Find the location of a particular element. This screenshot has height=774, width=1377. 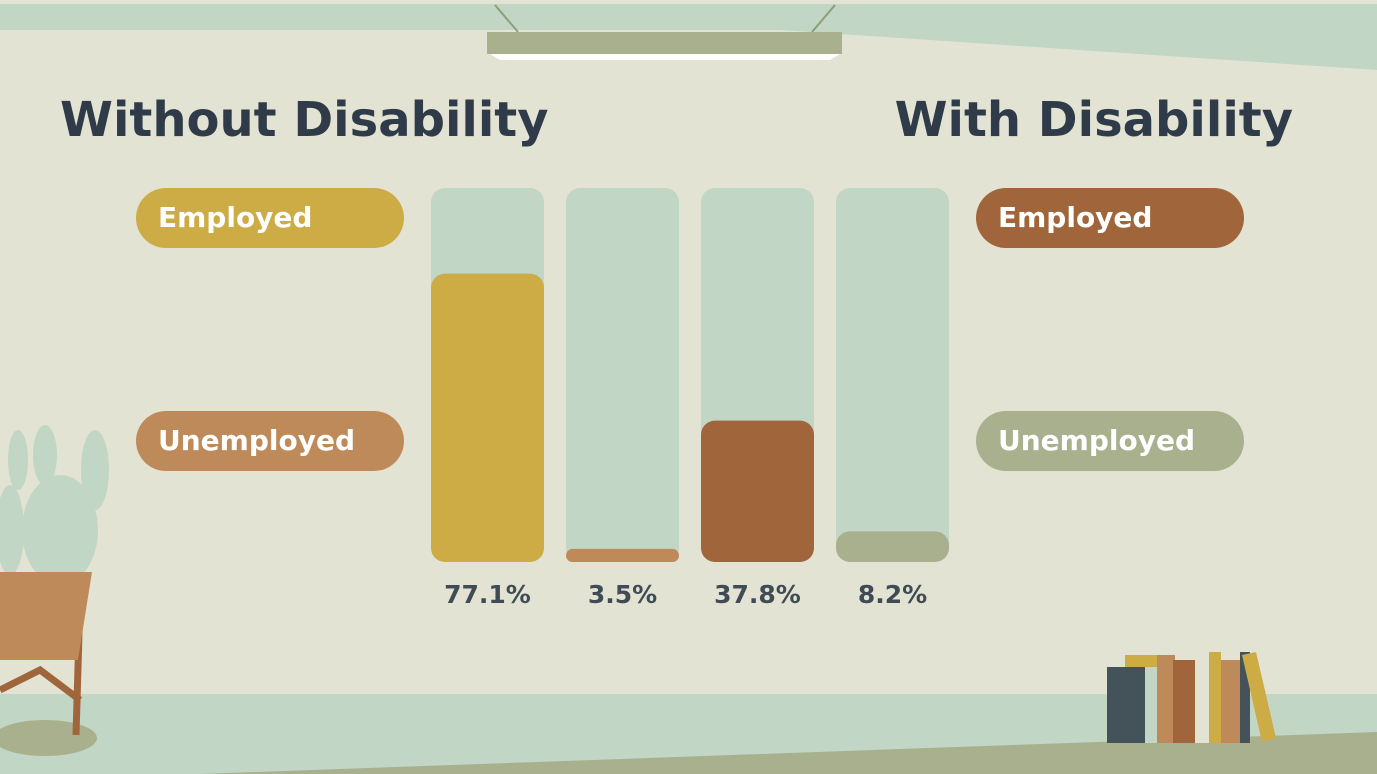

lamp-light is located at coordinates (665, 57).